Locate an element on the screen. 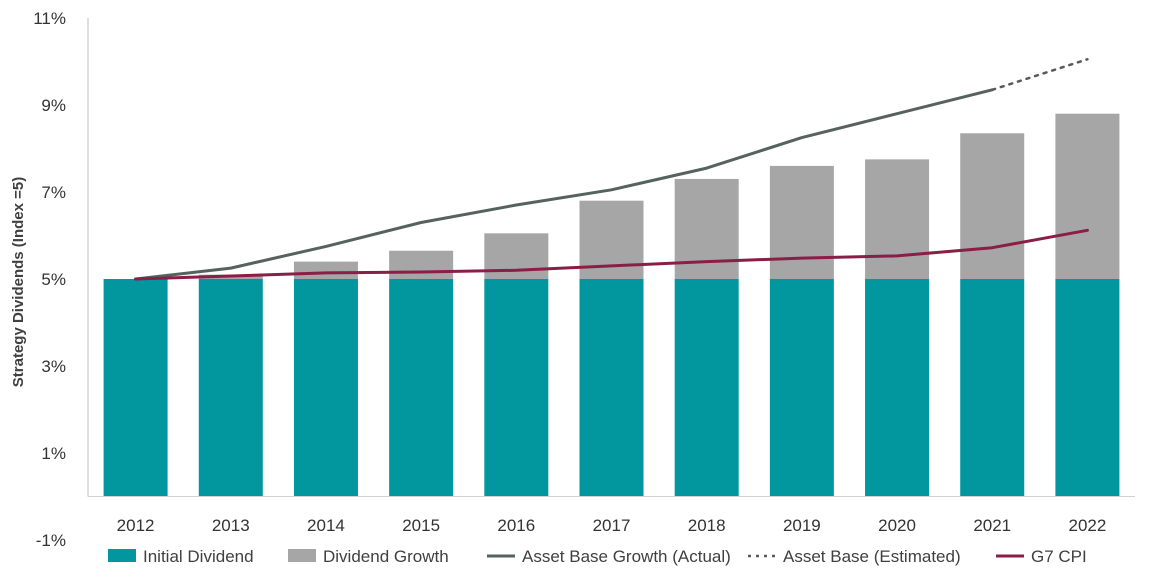 This screenshot has height=577, width=1152. x-tick-label: 2012 is located at coordinates (136, 525).